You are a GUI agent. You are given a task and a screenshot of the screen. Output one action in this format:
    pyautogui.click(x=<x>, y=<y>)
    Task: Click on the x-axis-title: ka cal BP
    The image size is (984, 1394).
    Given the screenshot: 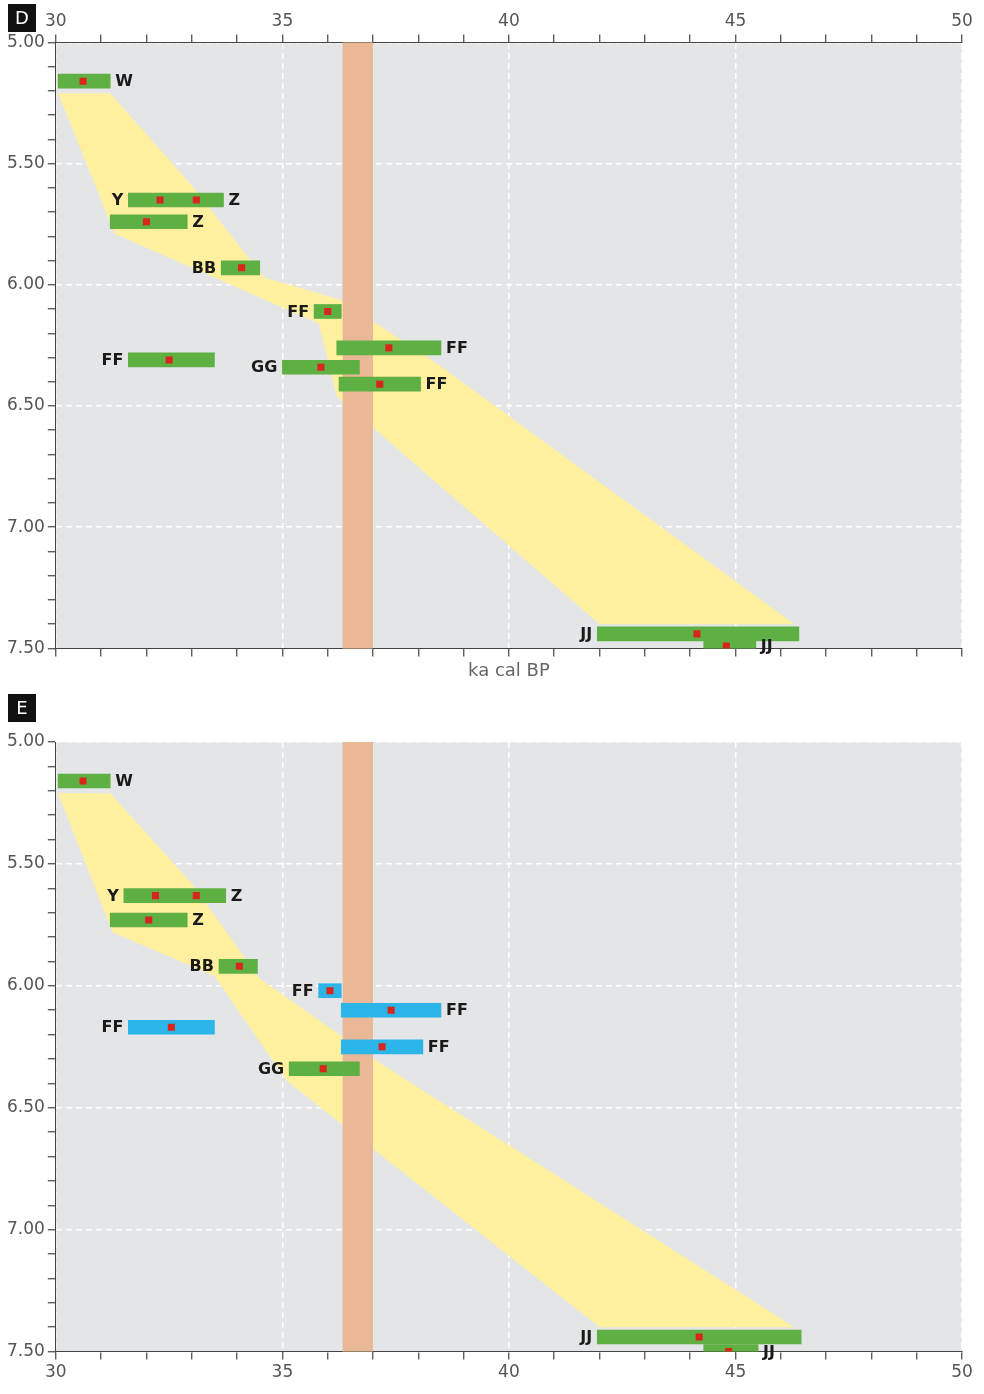 What is the action you would take?
    pyautogui.click(x=509, y=669)
    